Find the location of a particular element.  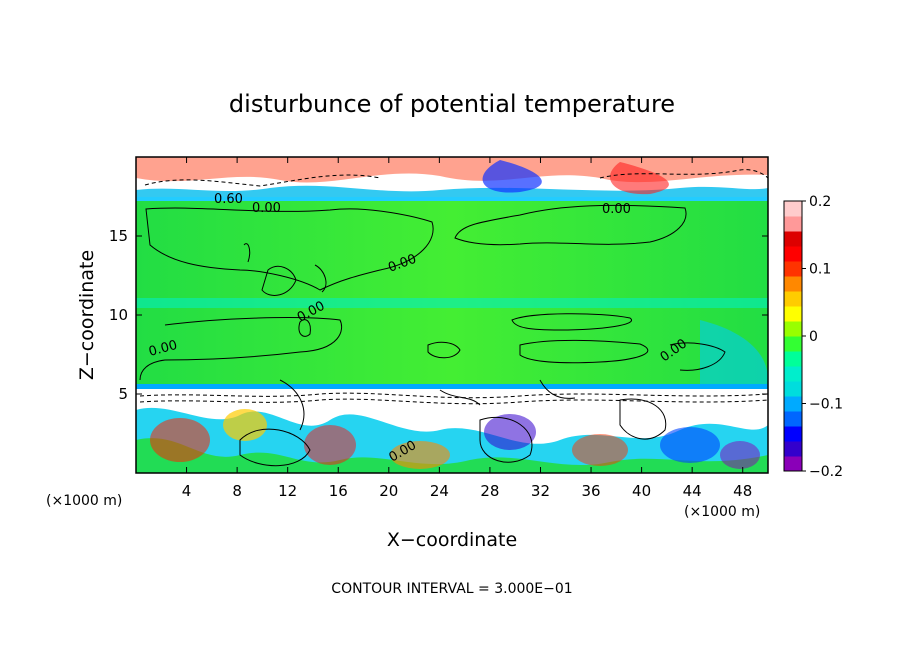

x-tick-label: 12 is located at coordinates (287, 491).